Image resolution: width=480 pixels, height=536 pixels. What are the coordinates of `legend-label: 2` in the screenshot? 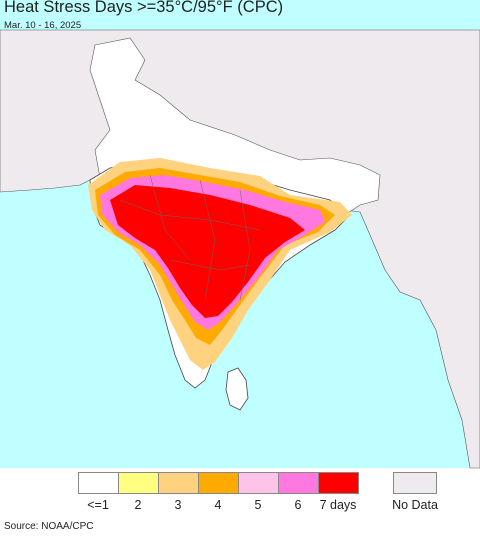 It's located at (138, 505).